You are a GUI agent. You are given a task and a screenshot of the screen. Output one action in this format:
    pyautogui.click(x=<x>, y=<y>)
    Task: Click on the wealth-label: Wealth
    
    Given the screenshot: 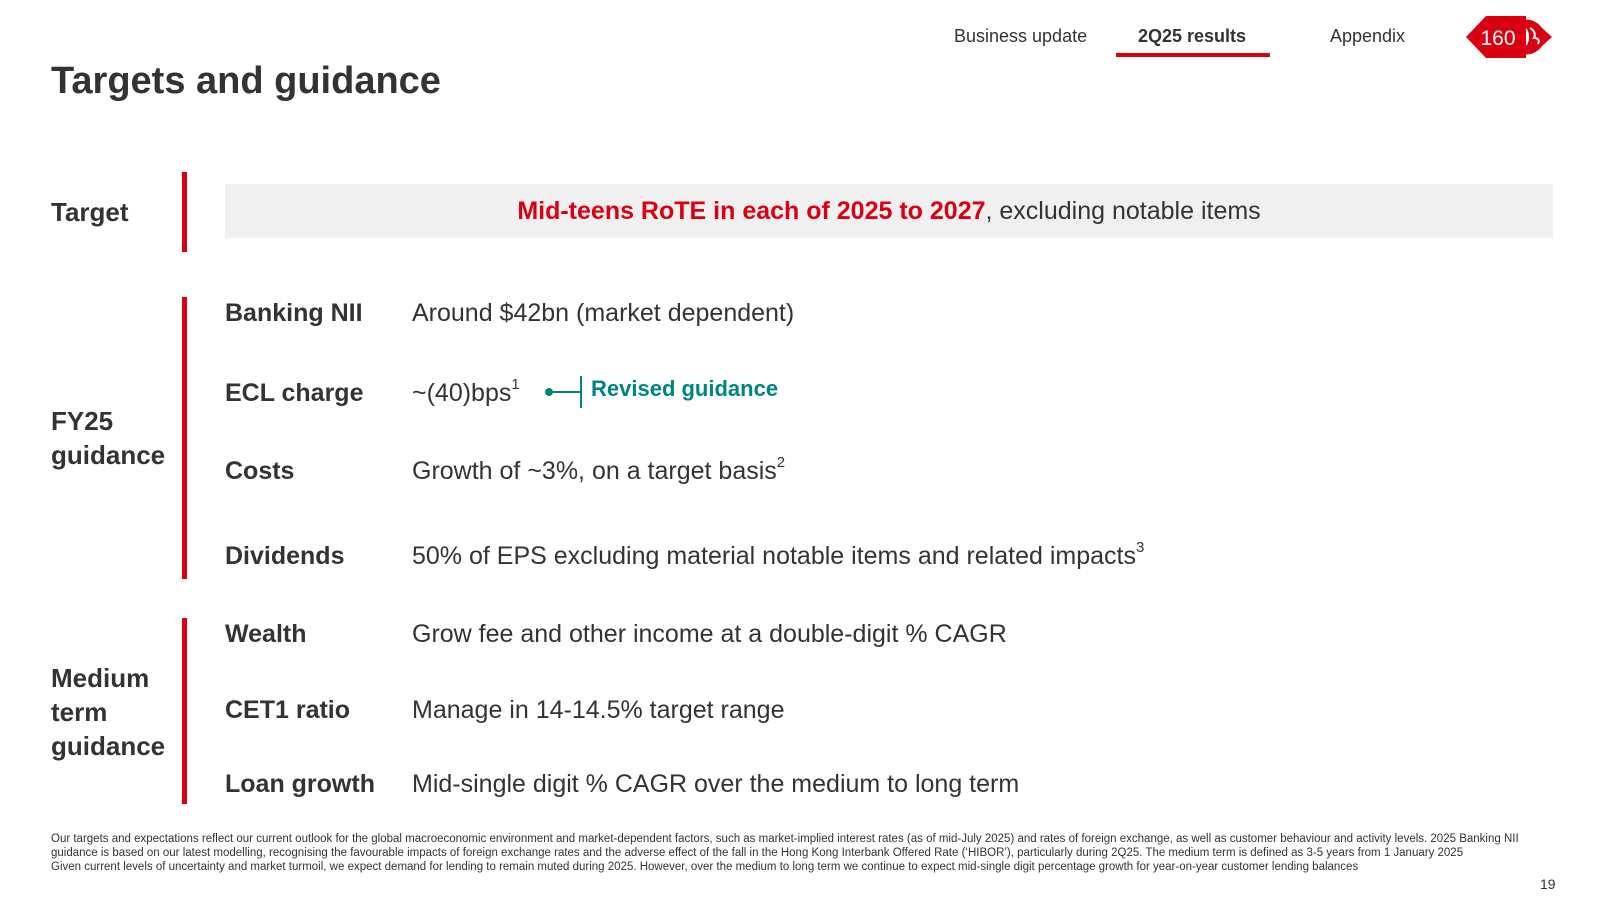 What is the action you would take?
    pyautogui.click(x=266, y=634)
    